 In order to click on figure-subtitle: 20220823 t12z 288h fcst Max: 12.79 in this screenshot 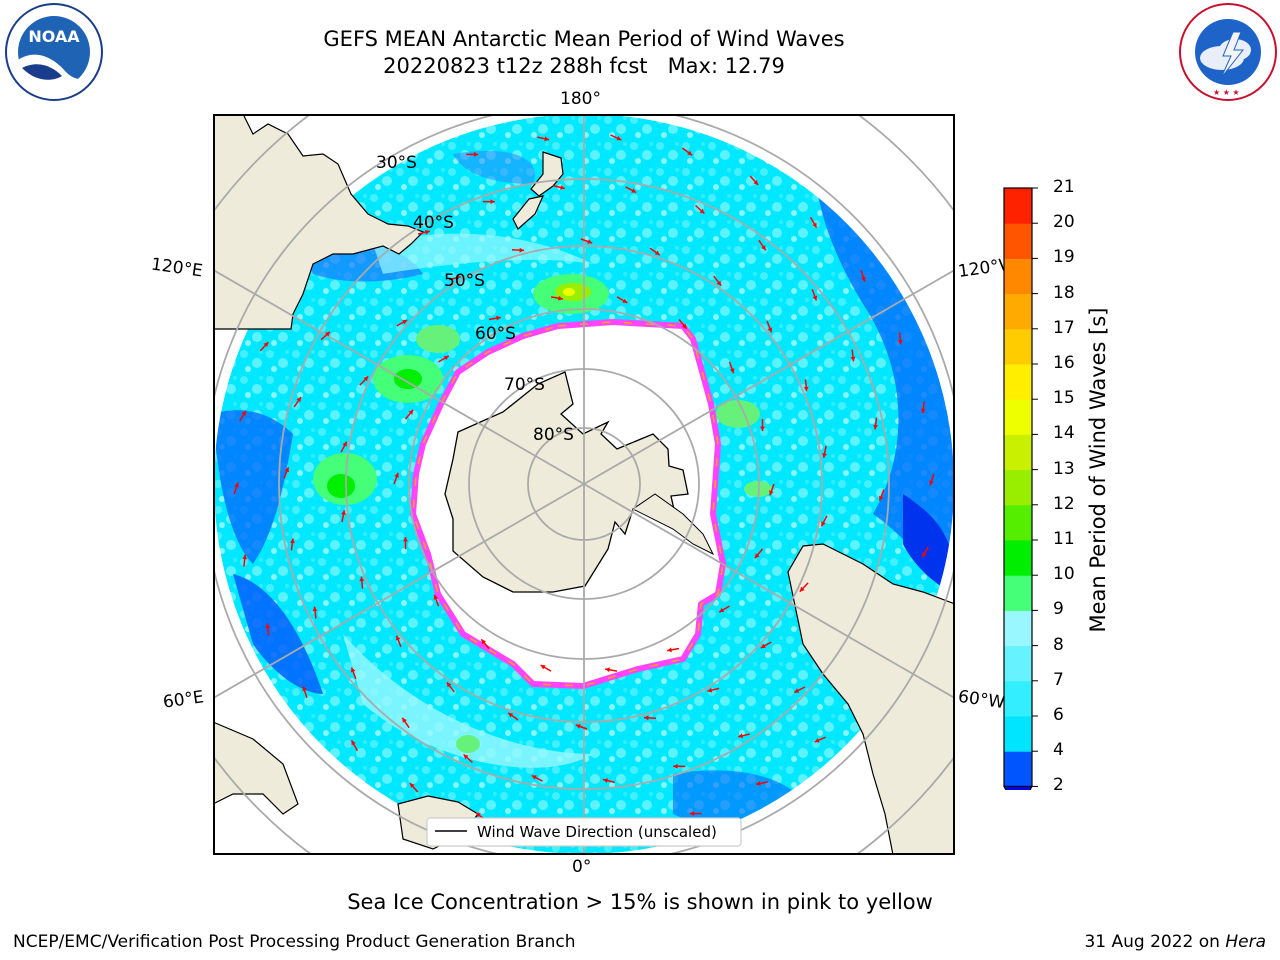, I will do `click(584, 66)`.